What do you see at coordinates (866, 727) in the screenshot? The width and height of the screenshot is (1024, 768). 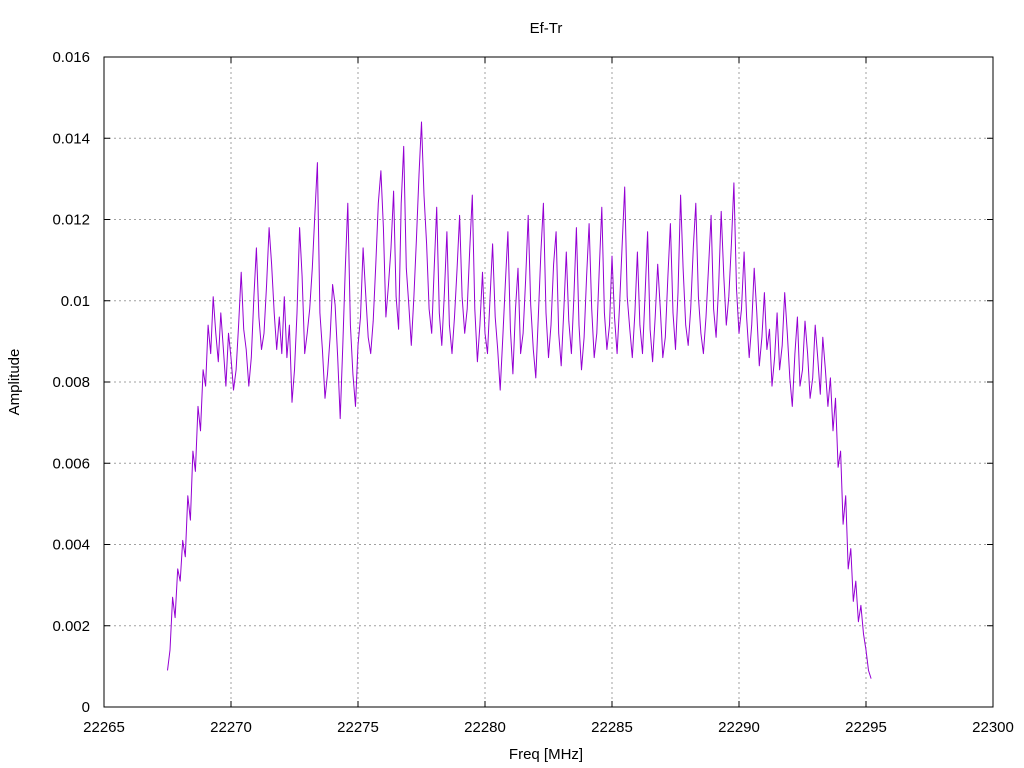 I see `x-tick-label: 22295` at bounding box center [866, 727].